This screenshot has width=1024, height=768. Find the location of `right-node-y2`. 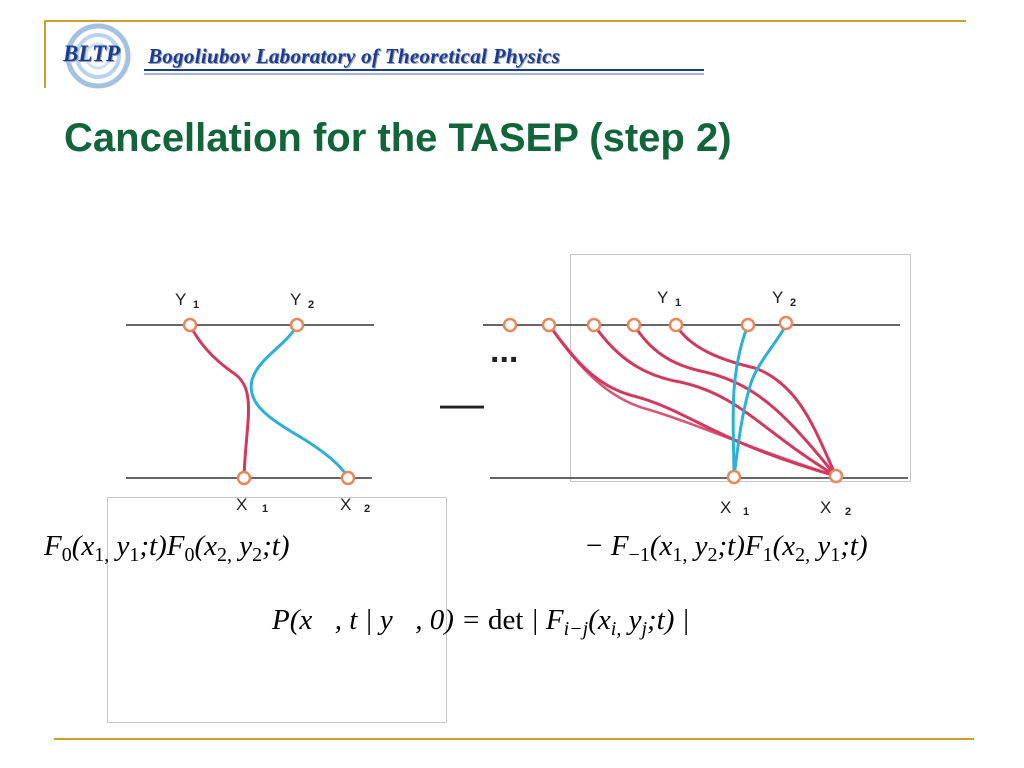

right-node-y2 is located at coordinates (786, 323).